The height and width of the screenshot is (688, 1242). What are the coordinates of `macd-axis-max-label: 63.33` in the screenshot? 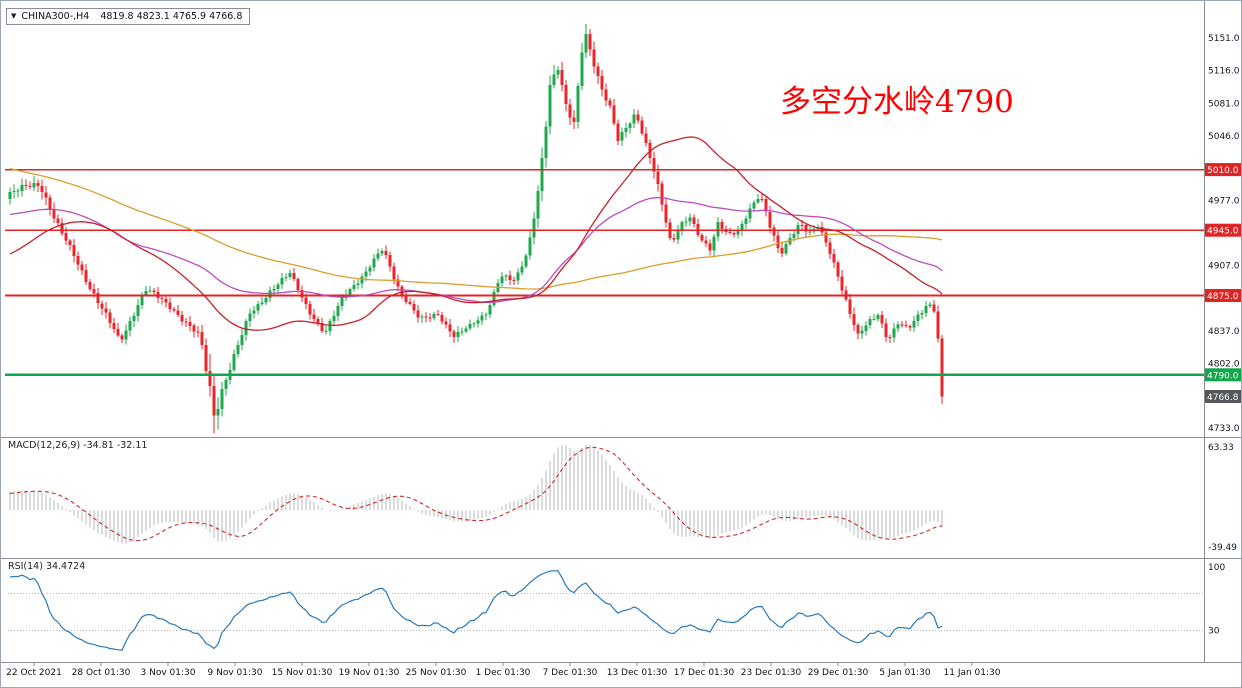 It's located at (1221, 448).